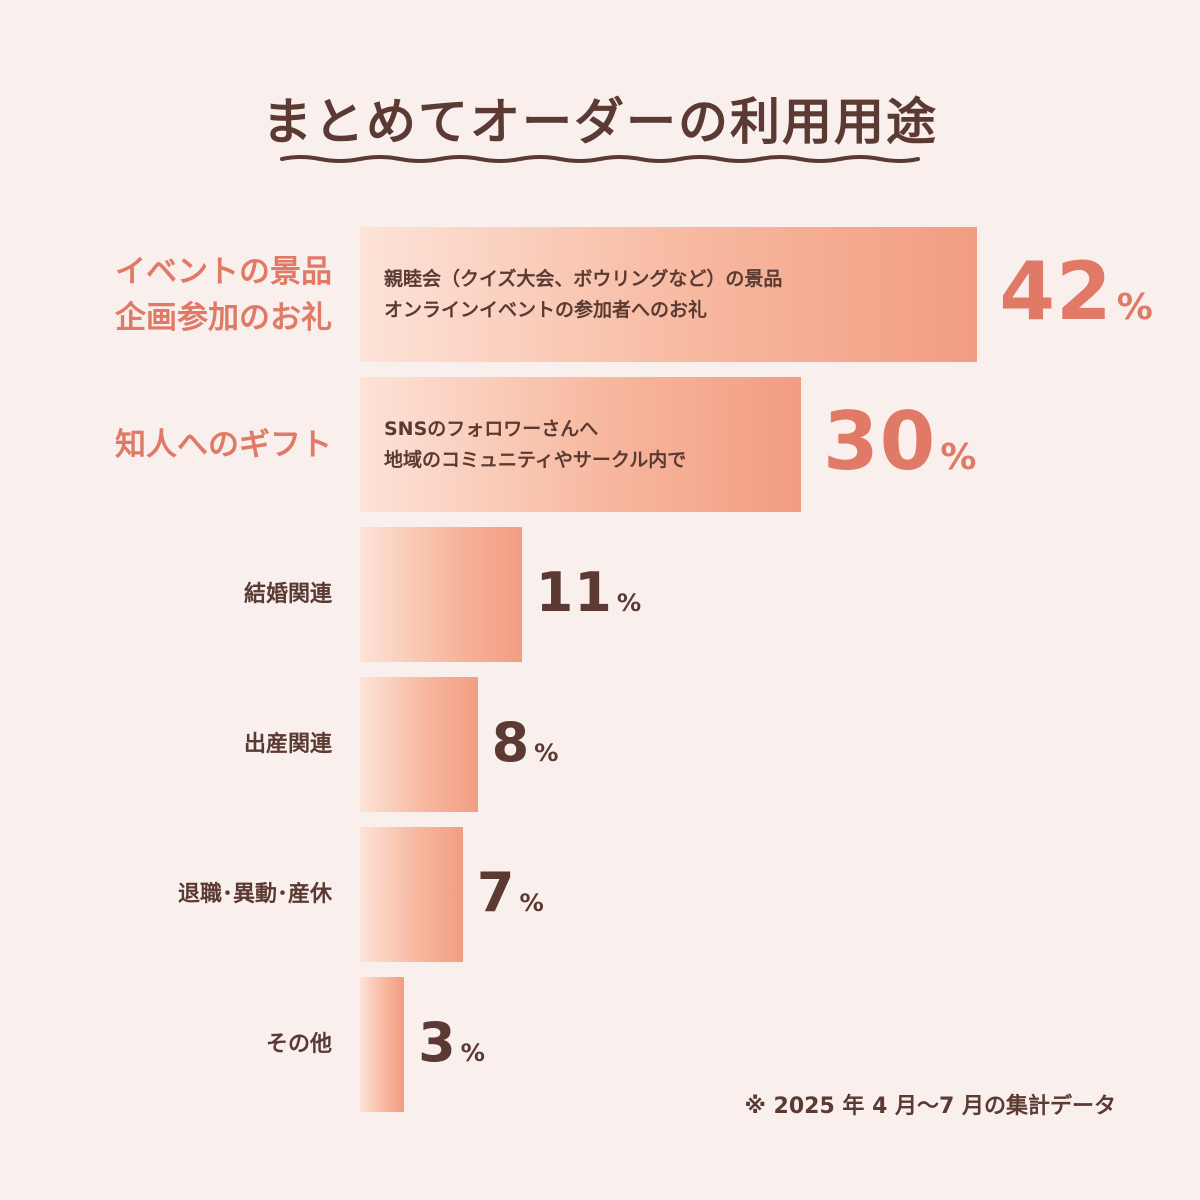 This screenshot has width=1200, height=1200. I want to click on category-label: 結婚関連, so click(287, 594).